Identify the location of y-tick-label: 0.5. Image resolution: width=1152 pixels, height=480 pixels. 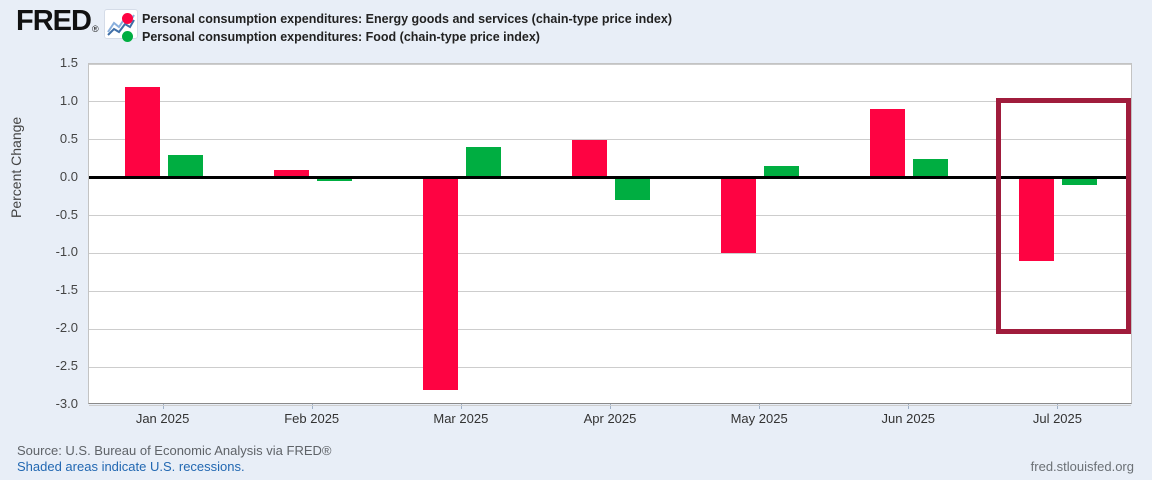
(68, 138).